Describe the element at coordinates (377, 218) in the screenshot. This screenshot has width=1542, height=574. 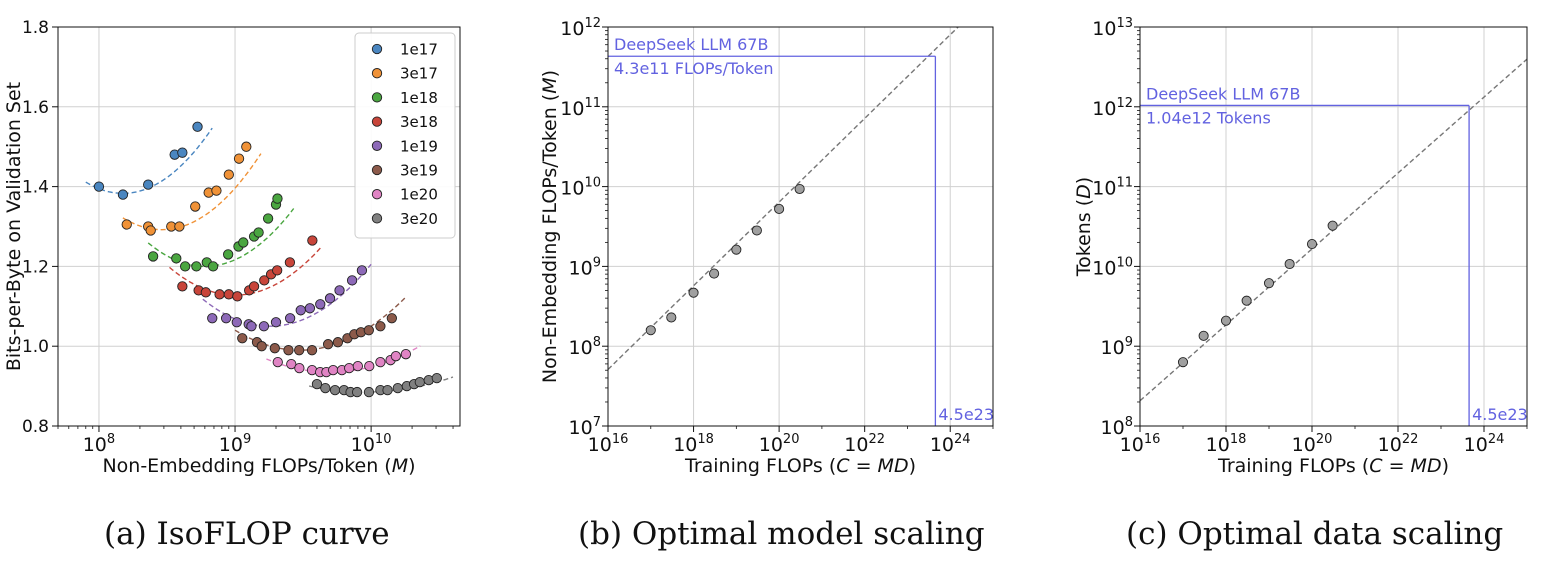
I see `legend-marker-3e20` at that location.